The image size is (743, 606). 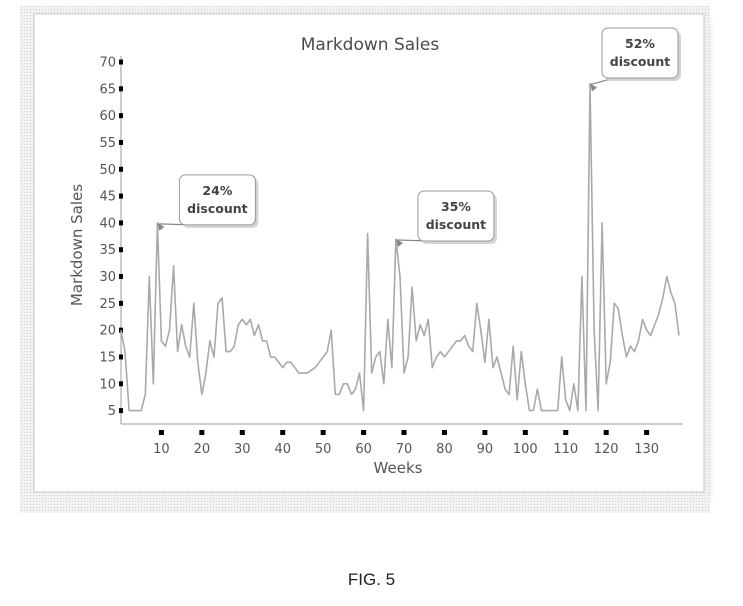 I want to click on y-tick-label: 5, so click(x=112, y=411).